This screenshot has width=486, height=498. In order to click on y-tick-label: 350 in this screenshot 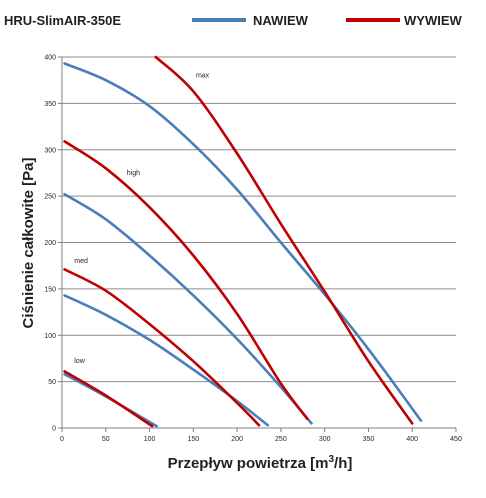, I will do `click(50, 104)`.